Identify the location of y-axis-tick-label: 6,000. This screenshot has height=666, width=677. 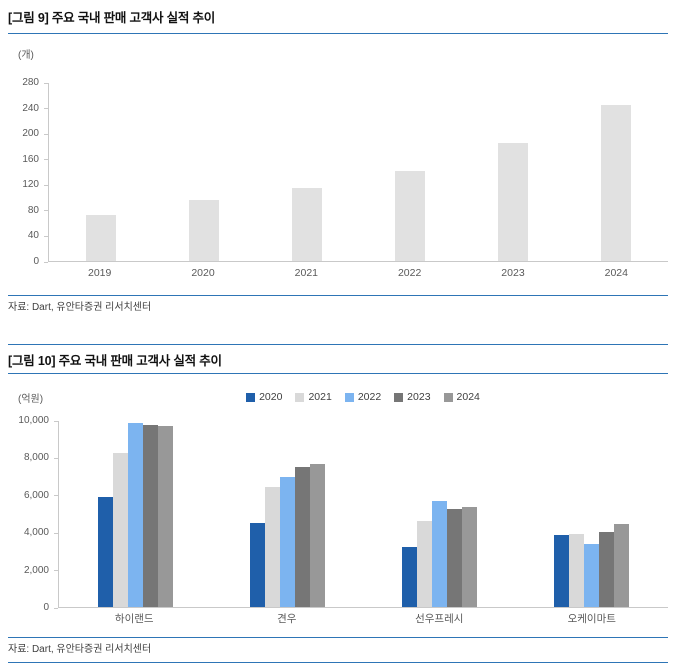
(36, 495).